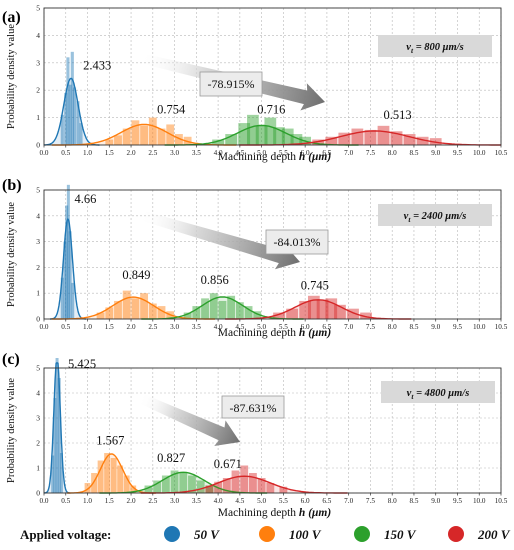 Image resolution: width=514 pixels, height=550 pixels. I want to click on reduction-label: -87.631%, so click(253, 408).